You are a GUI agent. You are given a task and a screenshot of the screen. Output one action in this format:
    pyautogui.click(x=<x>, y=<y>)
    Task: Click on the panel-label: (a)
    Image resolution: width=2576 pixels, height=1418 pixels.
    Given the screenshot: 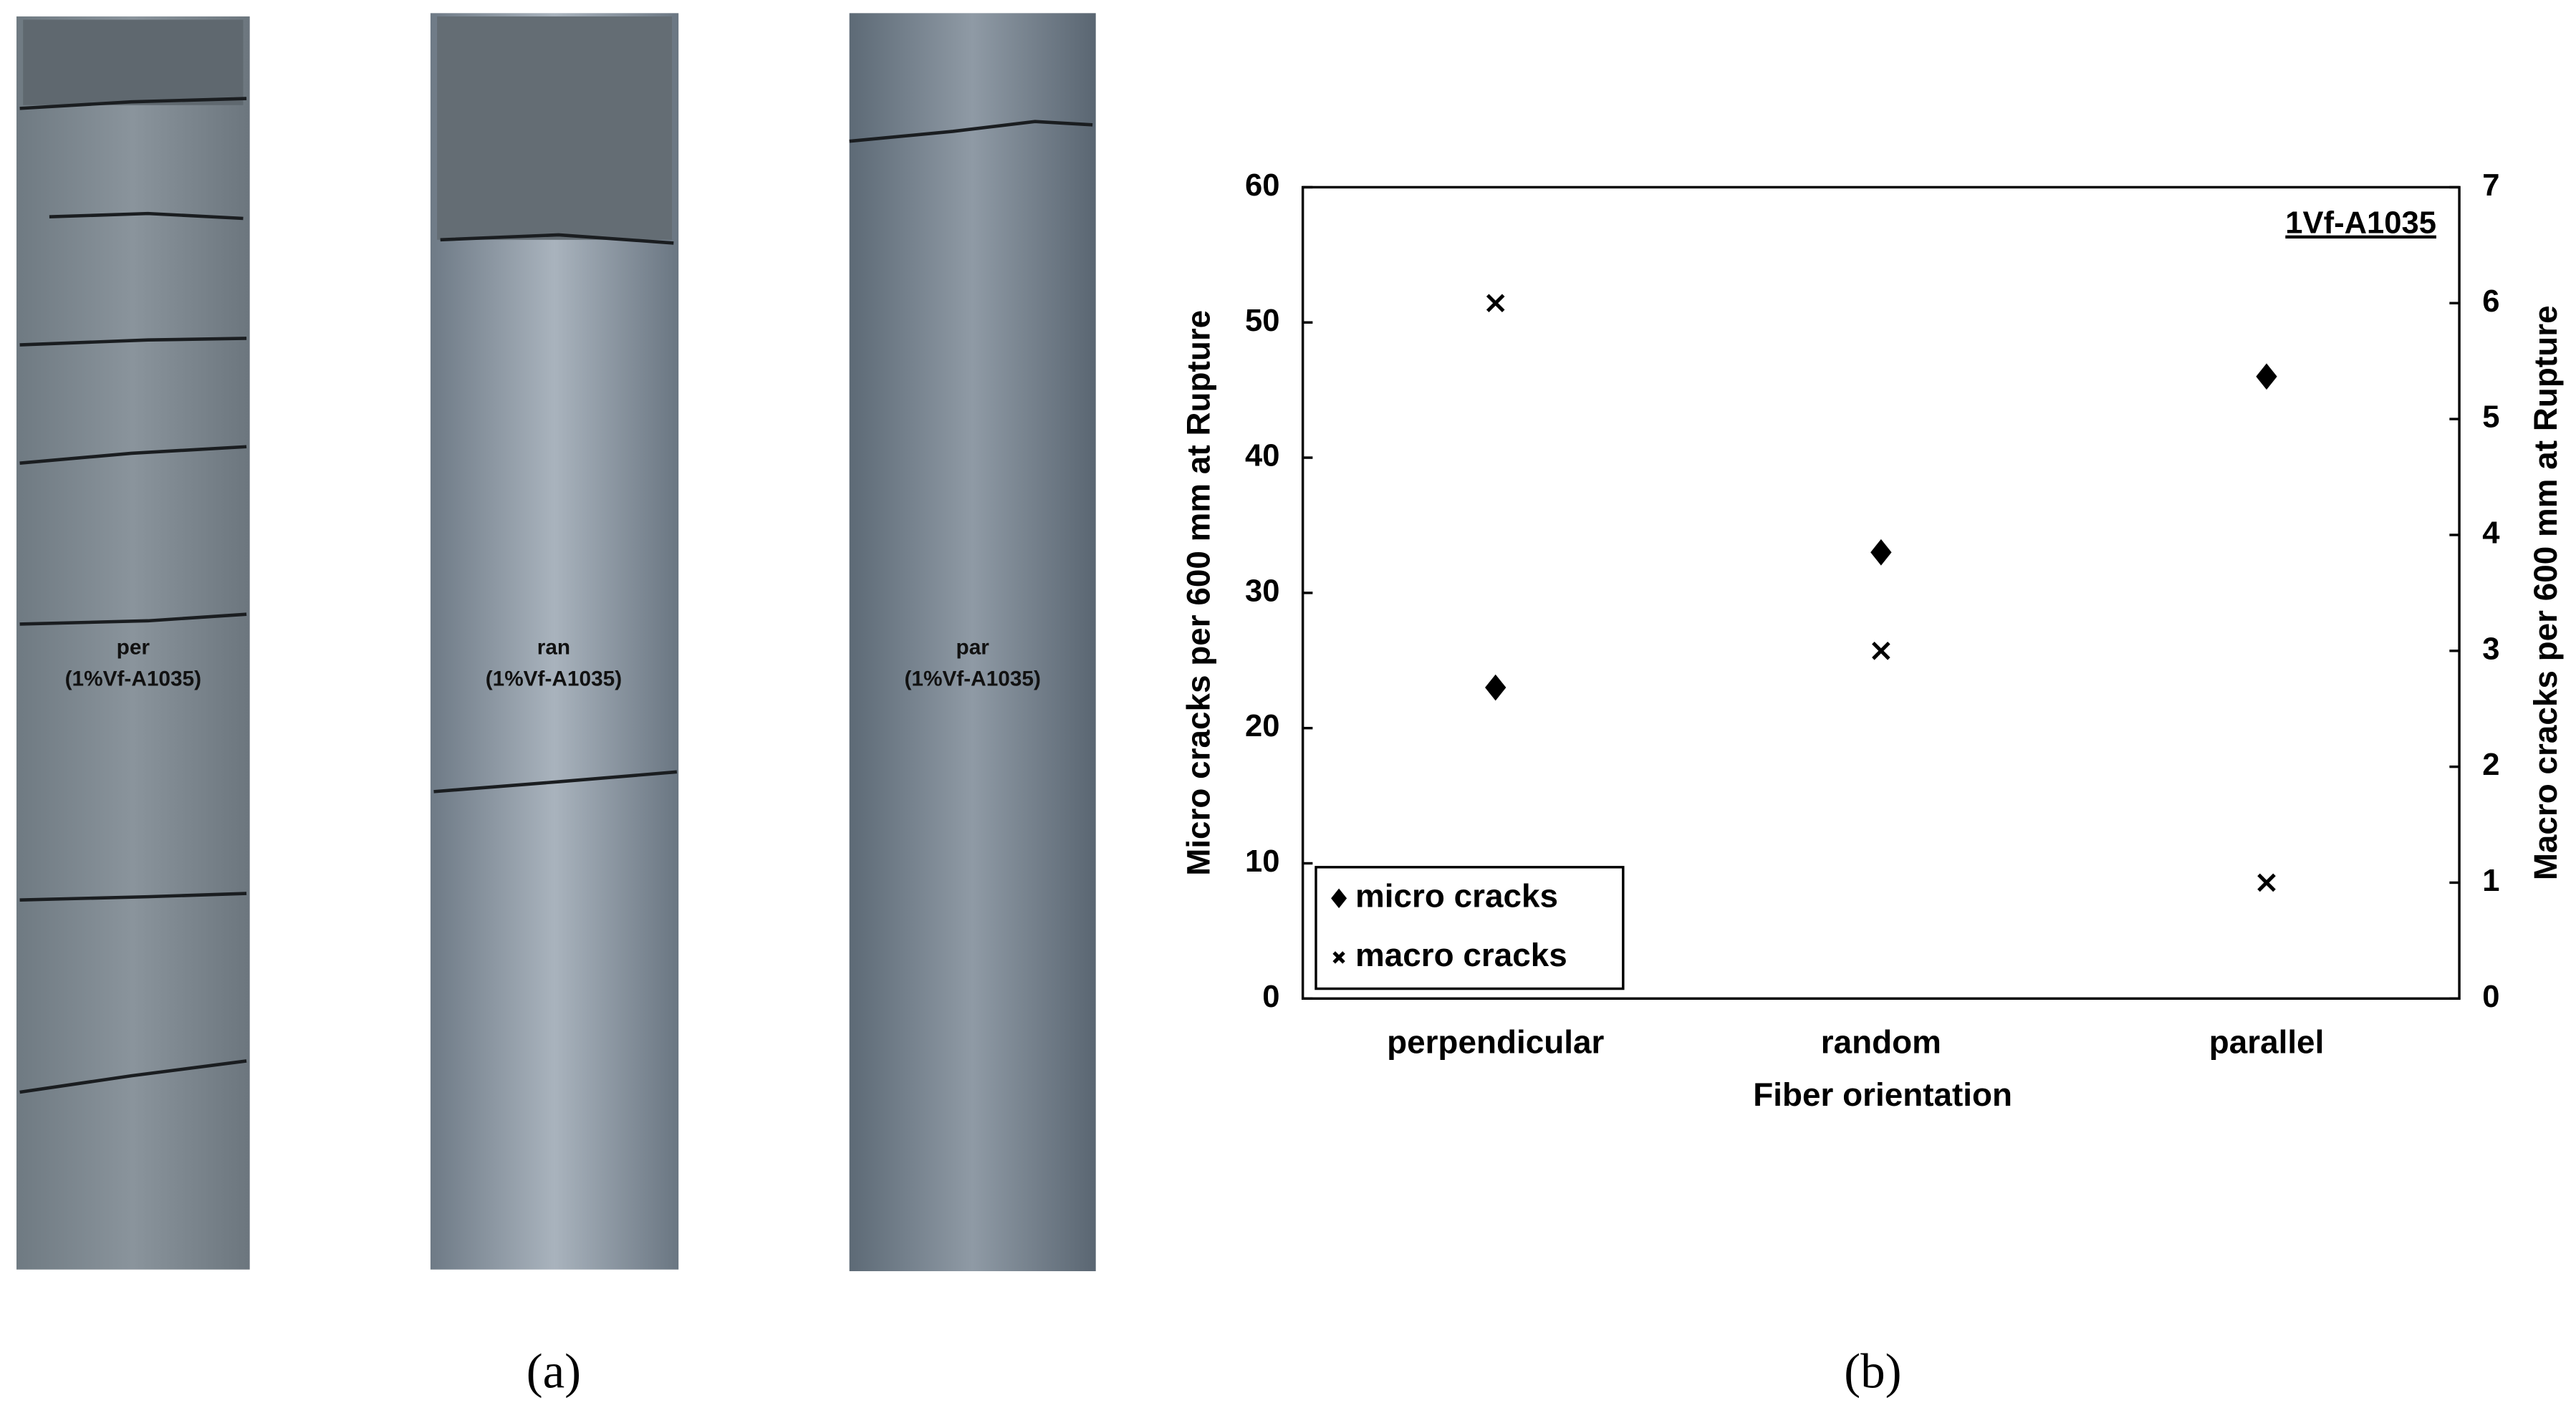 What is the action you would take?
    pyautogui.click(x=554, y=1371)
    